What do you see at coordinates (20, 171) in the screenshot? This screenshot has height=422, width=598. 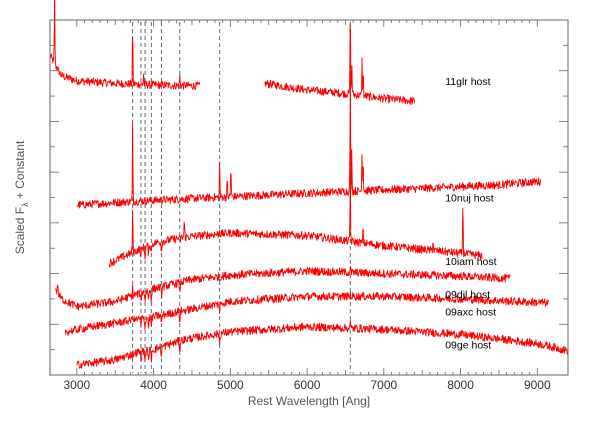 I see `y-axis-label-suffix: + Constant` at bounding box center [20, 171].